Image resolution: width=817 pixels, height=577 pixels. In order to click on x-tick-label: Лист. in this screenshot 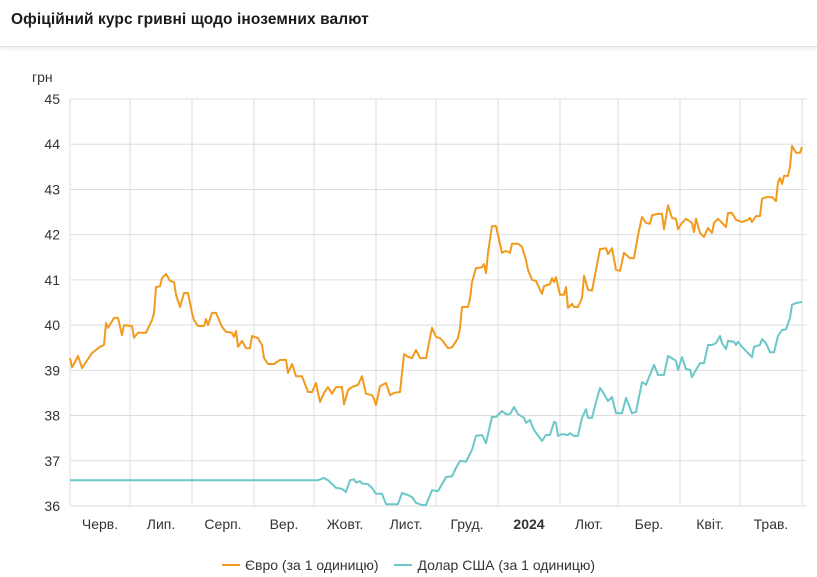, I will do `click(406, 524)`.